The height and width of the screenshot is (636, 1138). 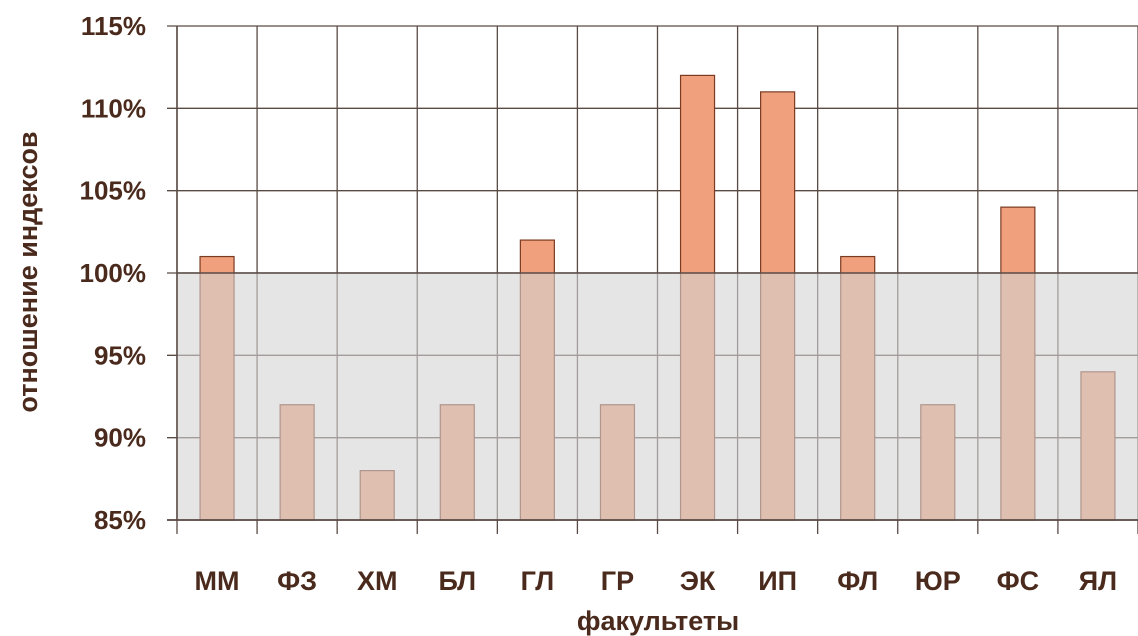 I want to click on category-label: ИП, so click(x=777, y=581).